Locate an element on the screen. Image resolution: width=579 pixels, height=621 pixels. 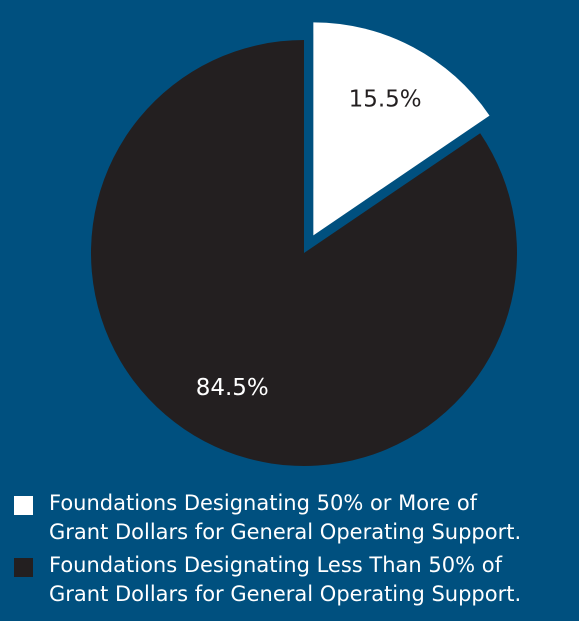
pie-slice-label-1: 15.5% is located at coordinates (385, 99).